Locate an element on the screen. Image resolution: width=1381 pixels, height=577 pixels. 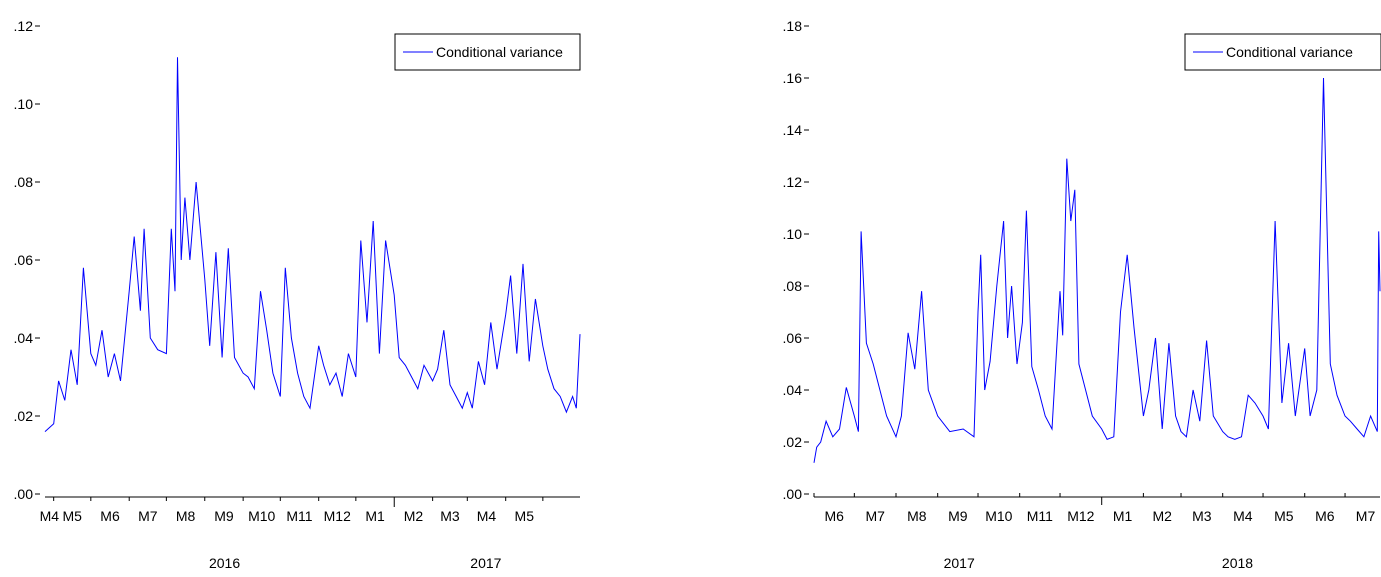
year-label: 2018 is located at coordinates (1237, 563).